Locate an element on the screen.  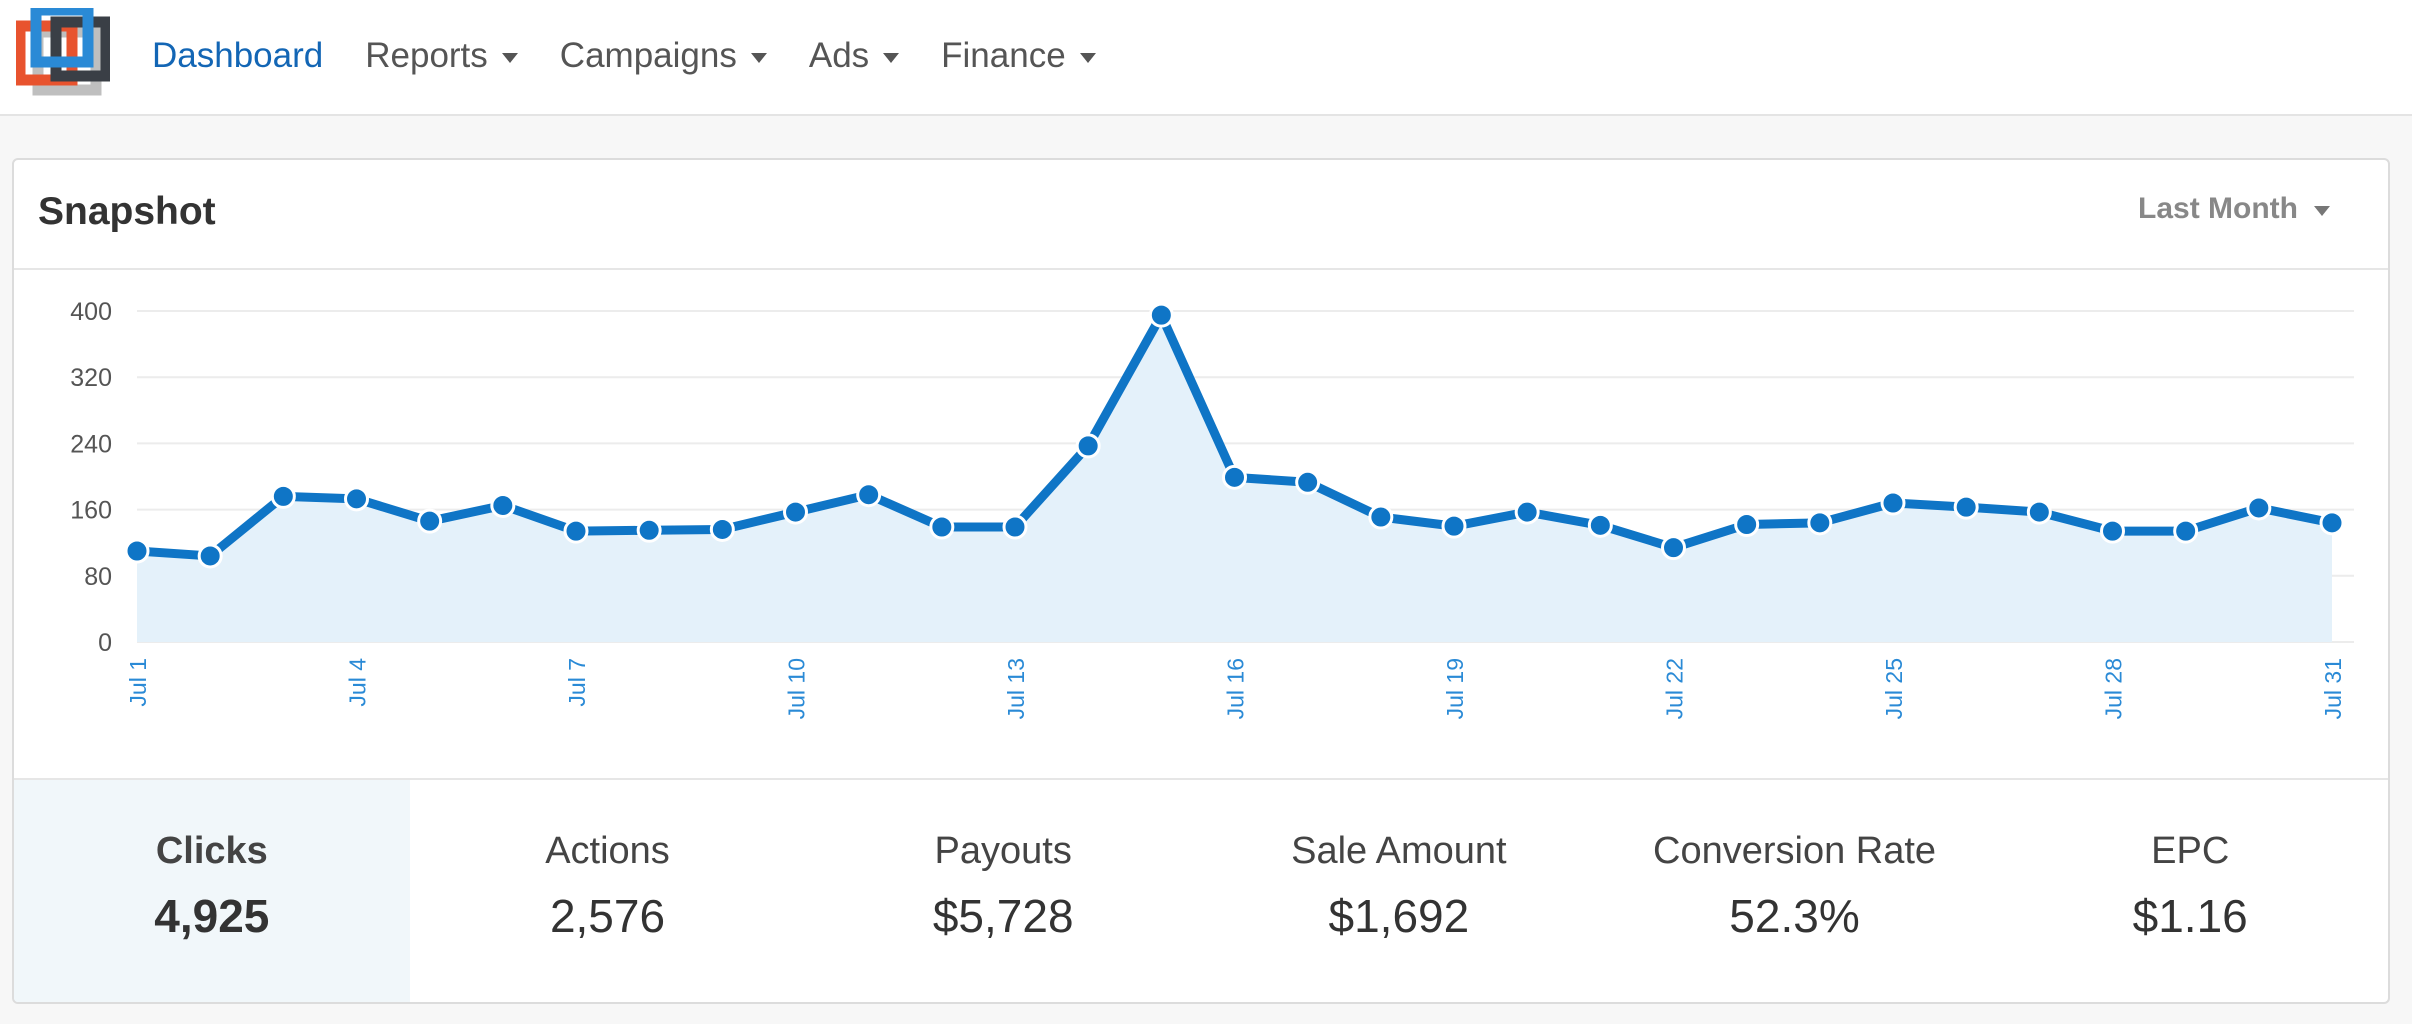
stat-value: $1.16 is located at coordinates (2190, 916).